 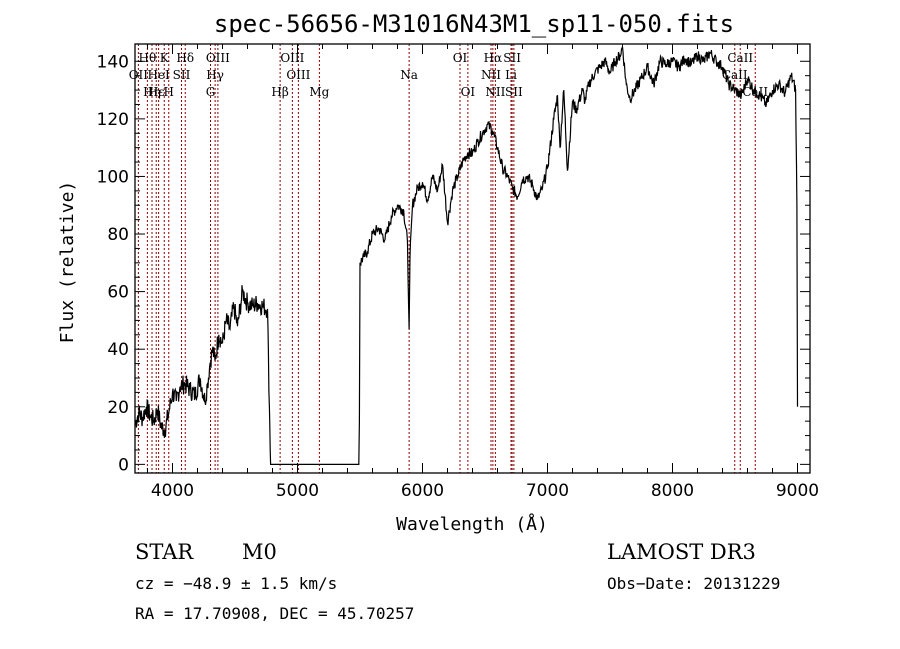 What do you see at coordinates (514, 92) in the screenshot?
I see `line-label-26: SII` at bounding box center [514, 92].